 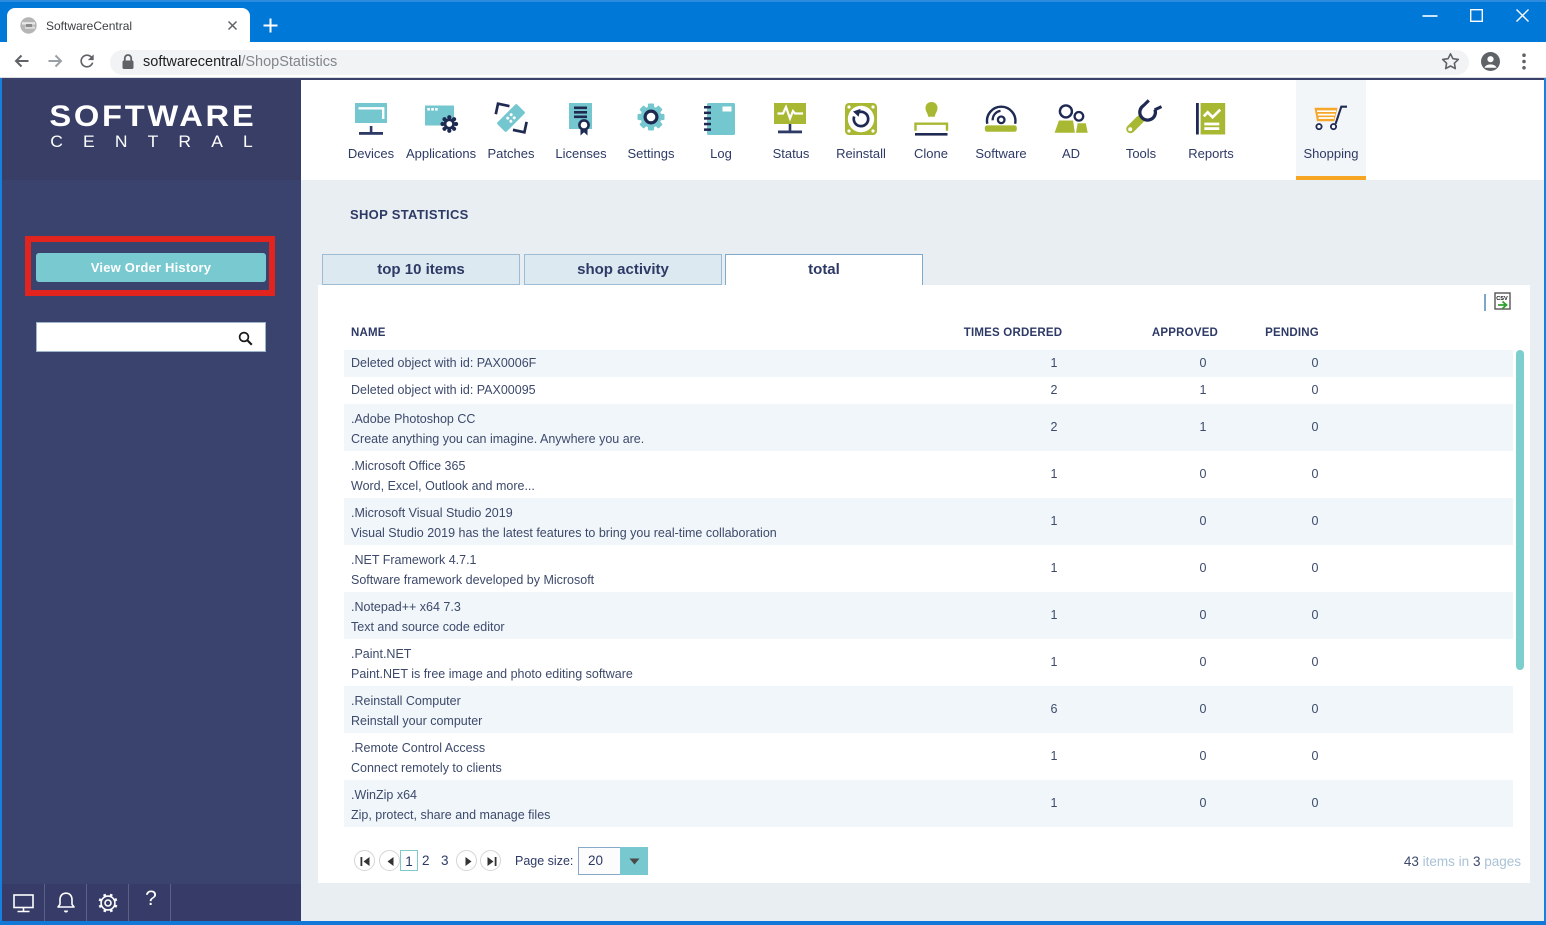 What do you see at coordinates (1502, 299) in the screenshot?
I see `svg-text: CSV` at bounding box center [1502, 299].